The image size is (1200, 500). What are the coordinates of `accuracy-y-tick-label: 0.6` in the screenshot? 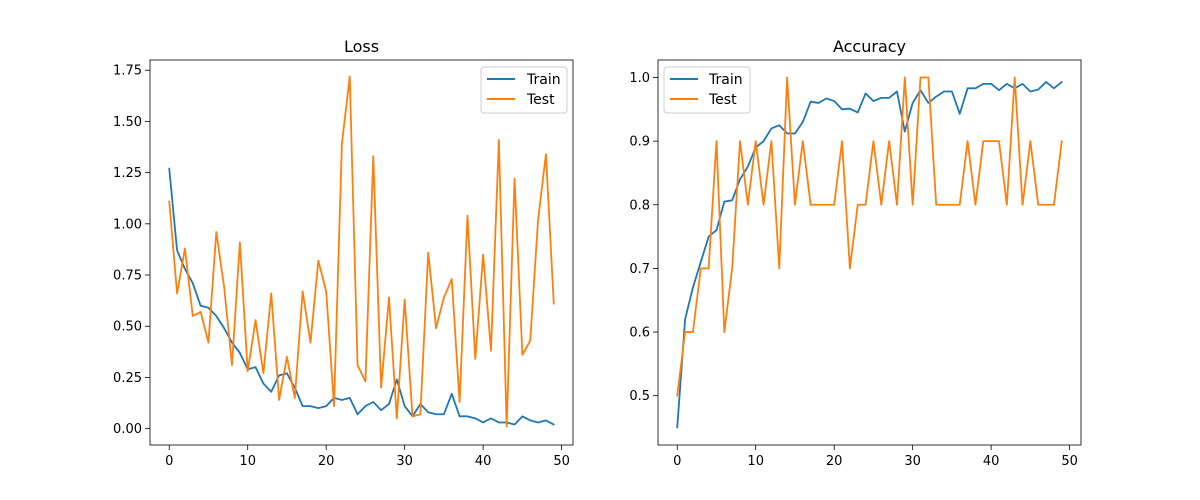 It's located at (639, 333).